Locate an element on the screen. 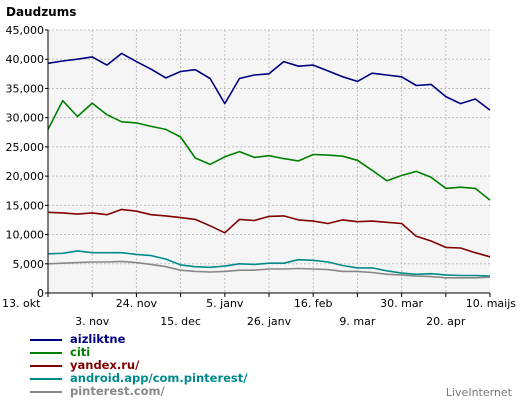 Image resolution: width=520 pixels, height=405 pixels. y-tick-label: 35,000 is located at coordinates (25, 88).